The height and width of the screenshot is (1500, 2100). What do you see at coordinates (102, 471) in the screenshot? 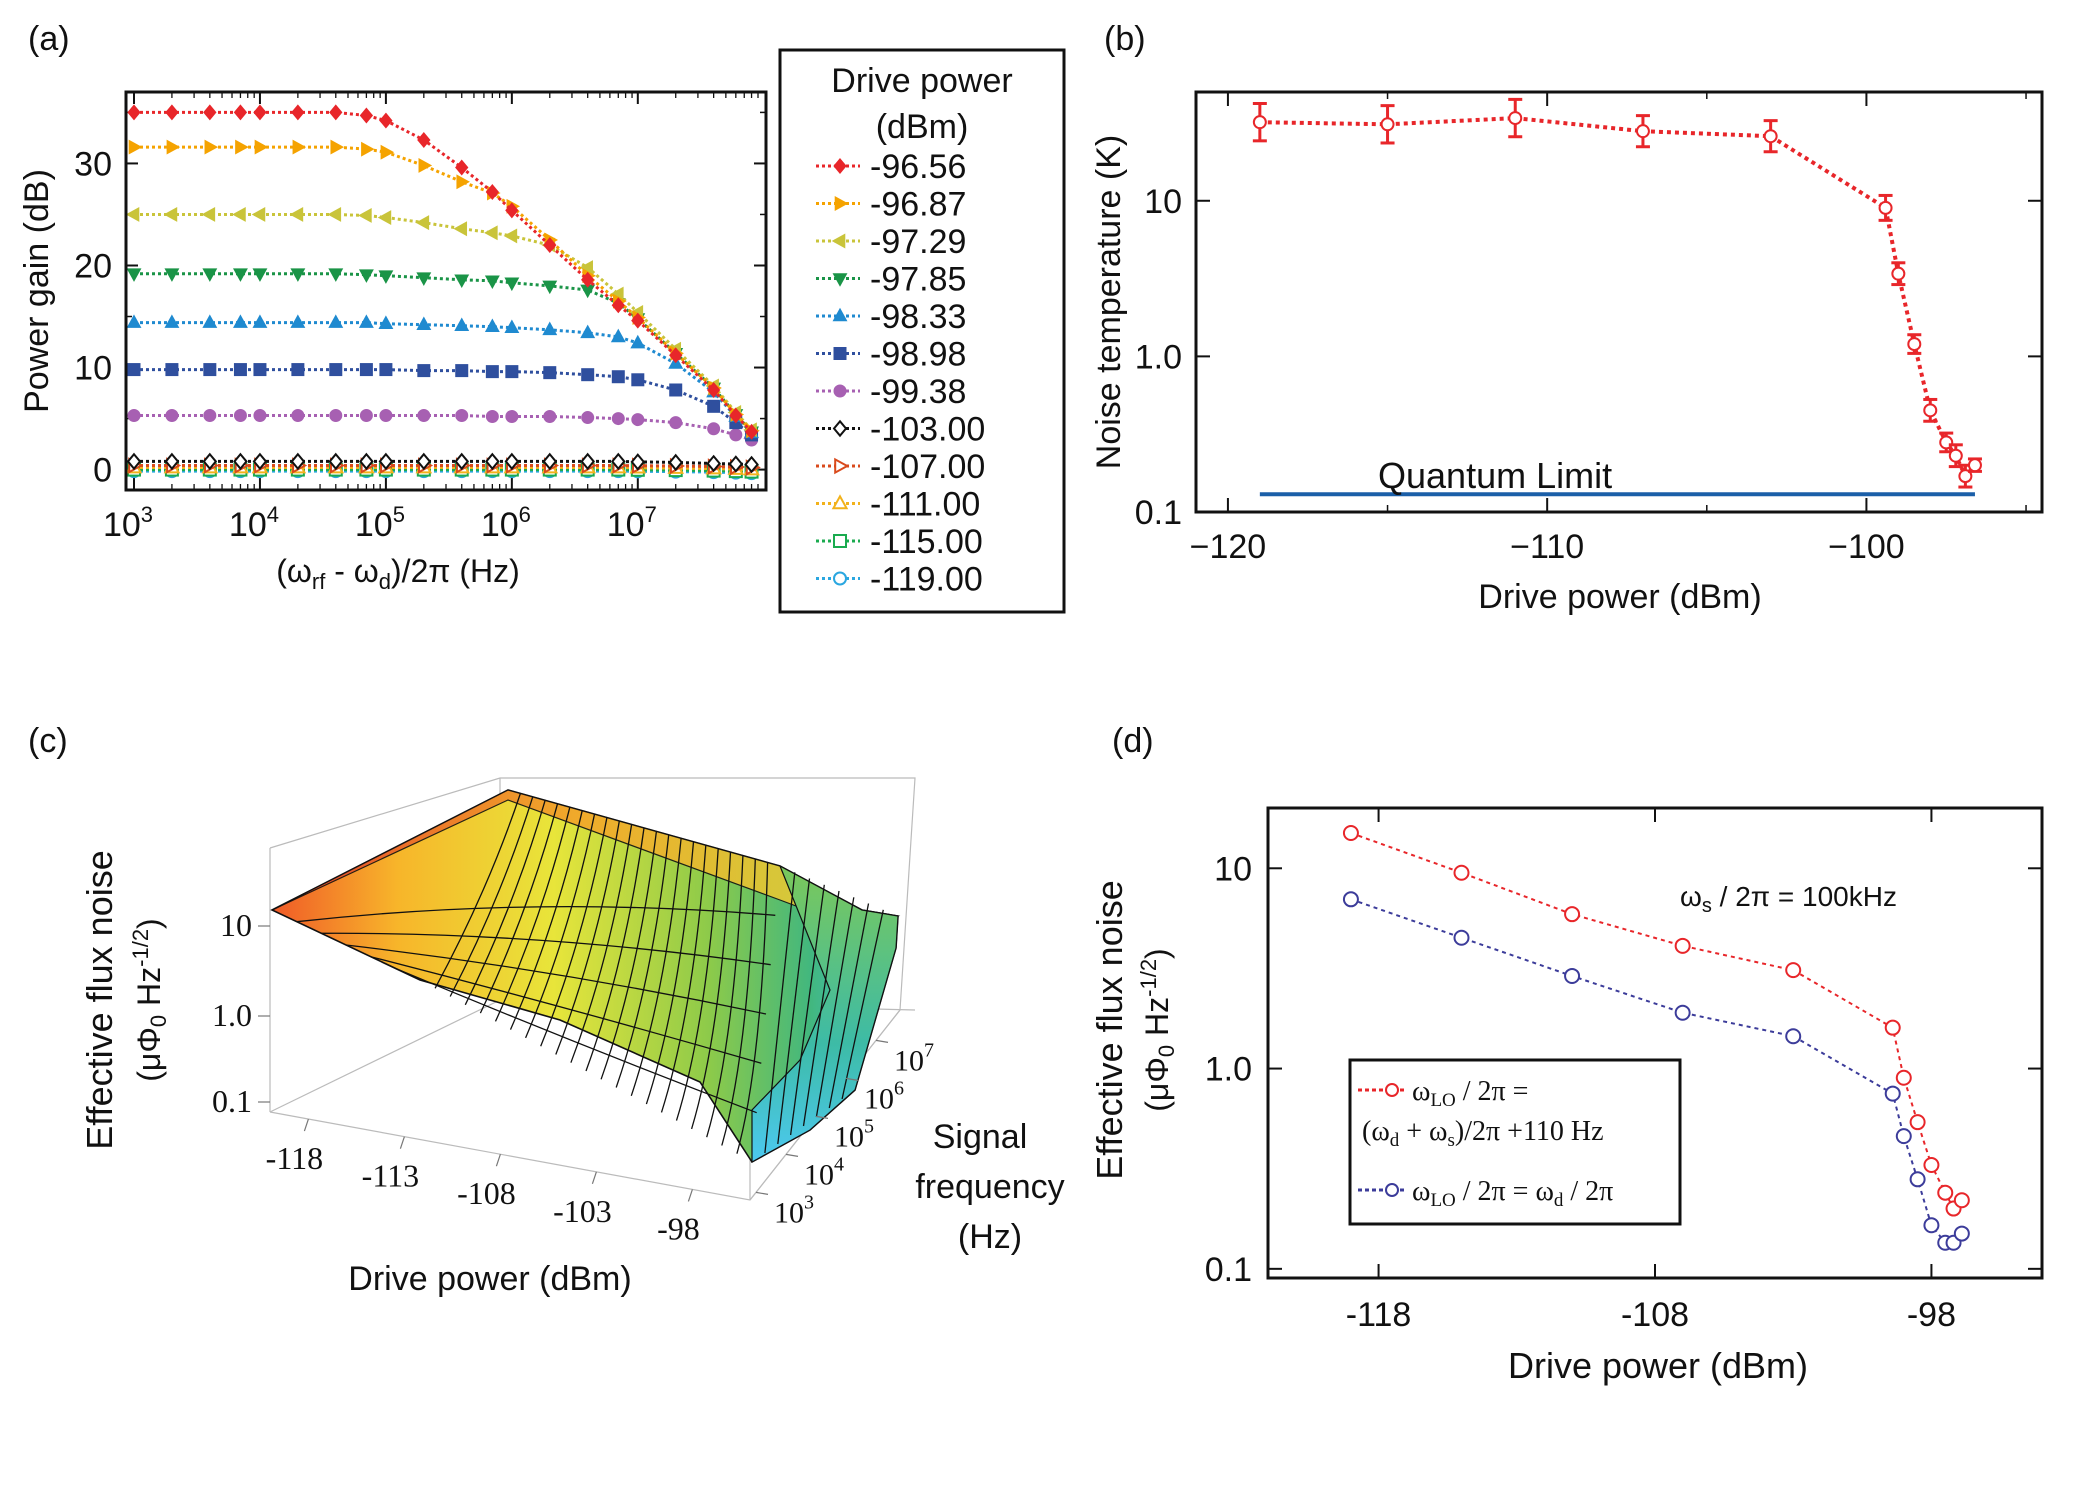
I see `y-tick-label: 0` at bounding box center [102, 471].